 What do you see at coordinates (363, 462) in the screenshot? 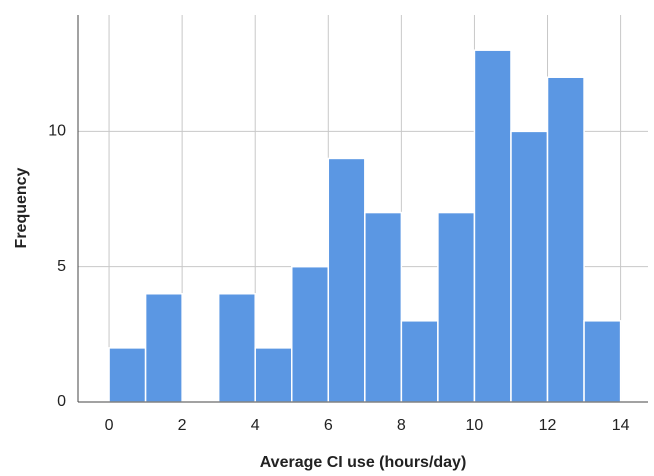
I see `x-axis-title: Average CI use (hours/day)` at bounding box center [363, 462].